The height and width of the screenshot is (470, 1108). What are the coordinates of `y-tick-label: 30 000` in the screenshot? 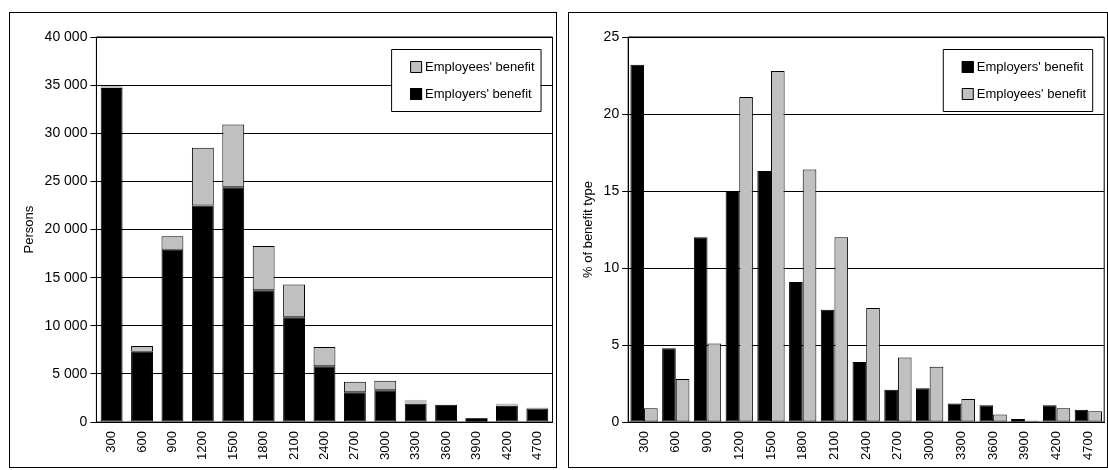 It's located at (66, 132).